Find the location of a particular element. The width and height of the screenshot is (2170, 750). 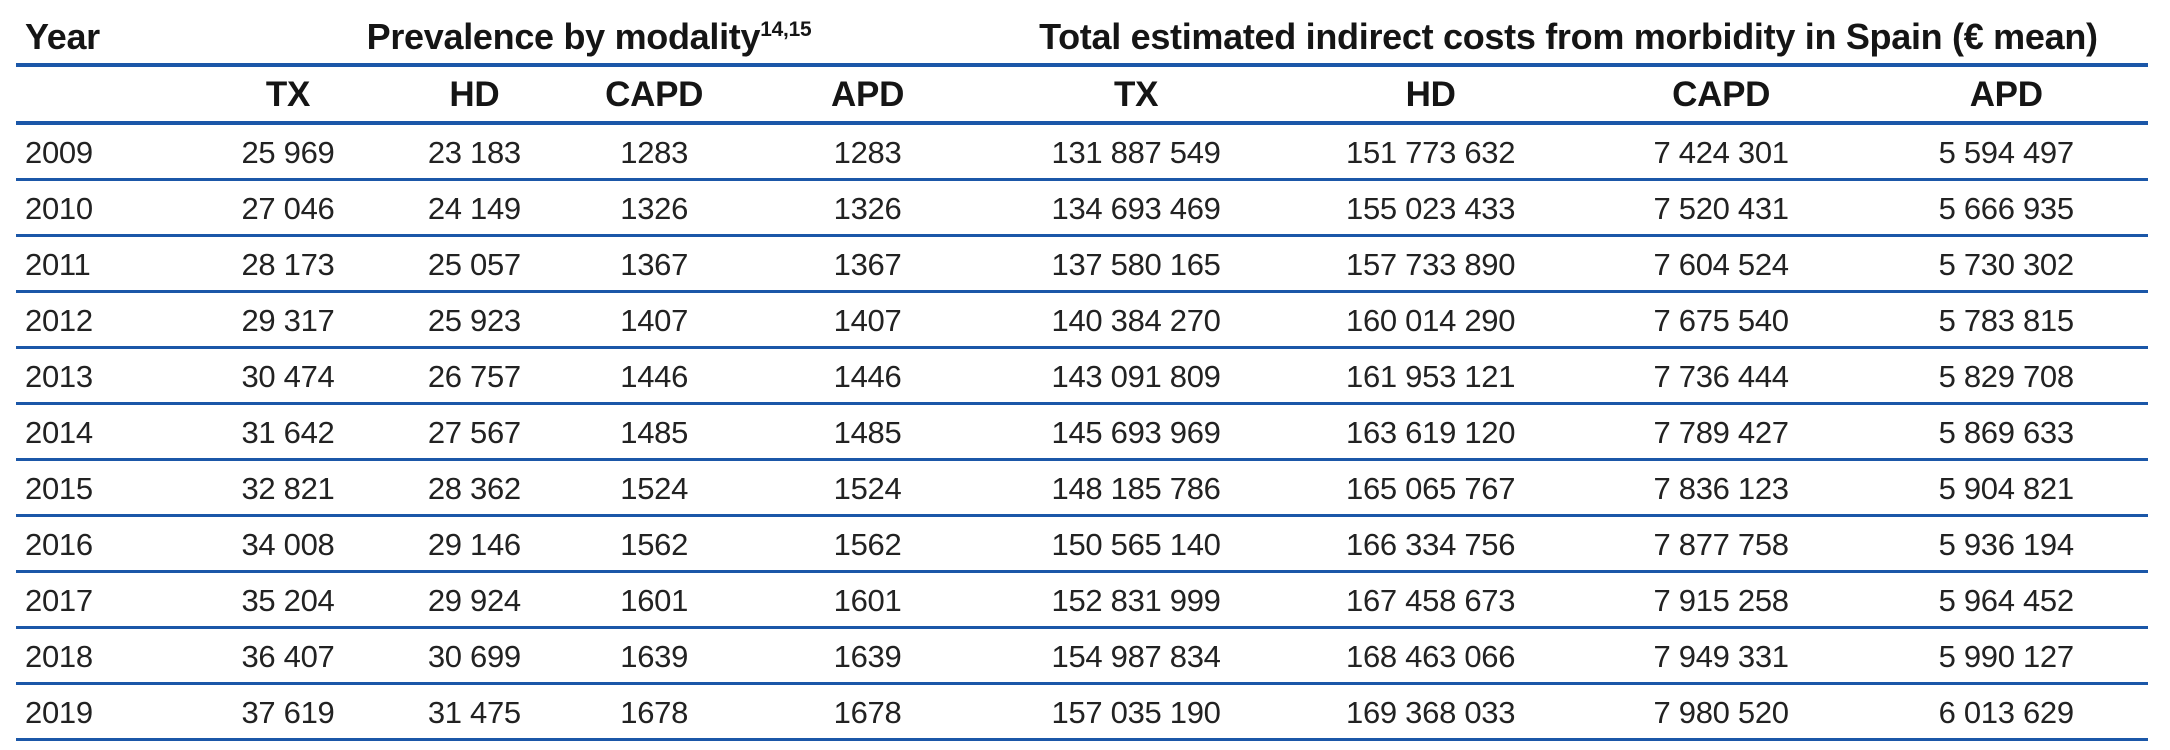

value-cell: 150 565 140 is located at coordinates (1136, 544).